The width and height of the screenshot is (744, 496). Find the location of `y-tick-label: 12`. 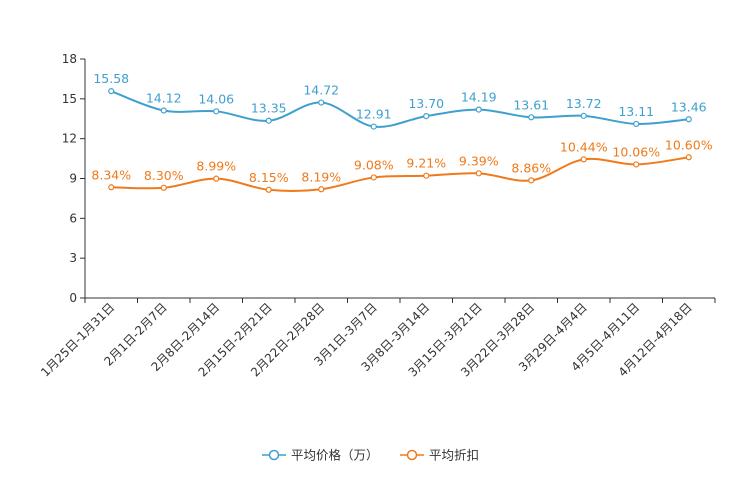

y-tick-label: 12 is located at coordinates (69, 139).